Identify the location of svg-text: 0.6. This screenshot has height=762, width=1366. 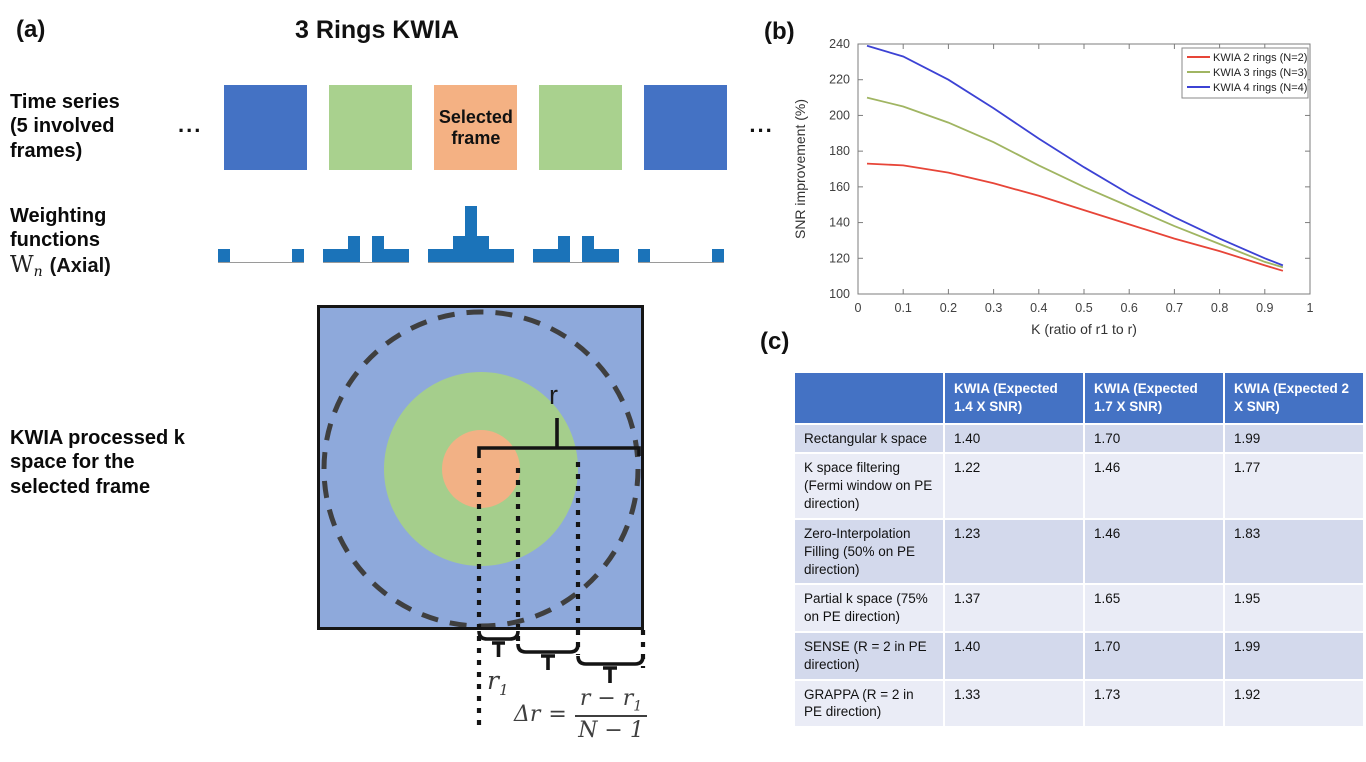
(1129, 308).